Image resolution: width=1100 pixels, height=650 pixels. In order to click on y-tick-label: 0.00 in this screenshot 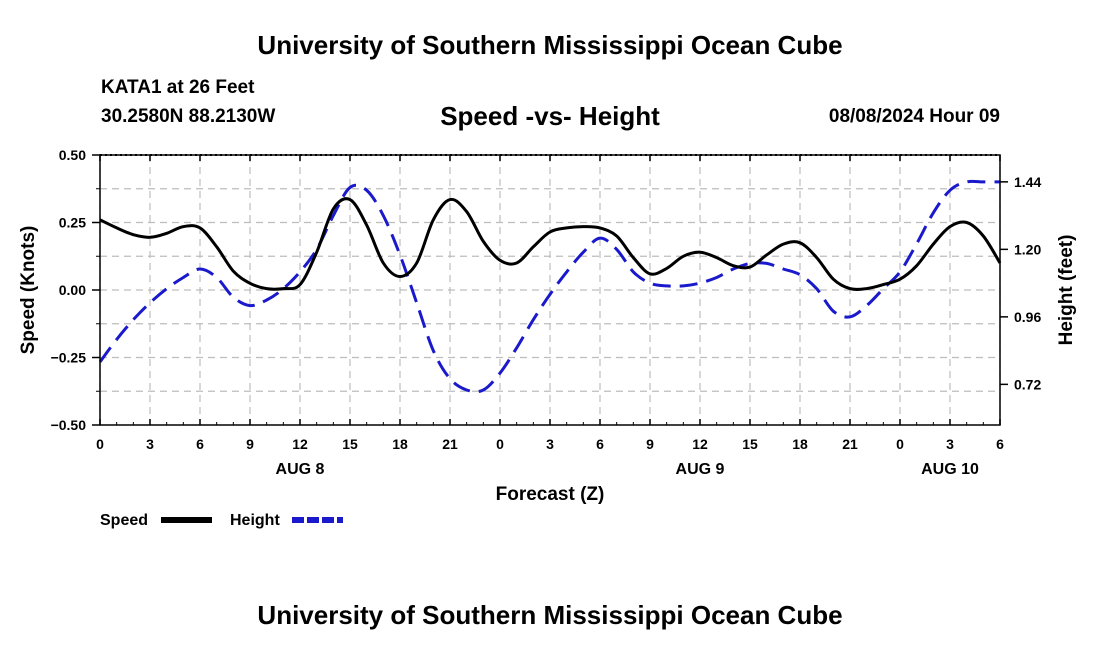, I will do `click(72, 290)`.